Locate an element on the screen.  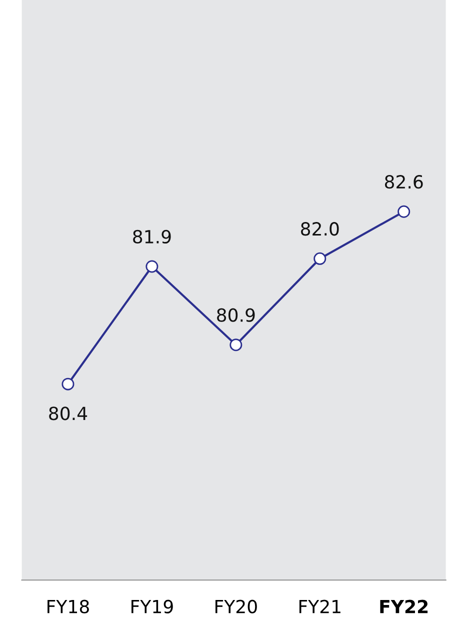
data-label: 80.4 is located at coordinates (68, 413).